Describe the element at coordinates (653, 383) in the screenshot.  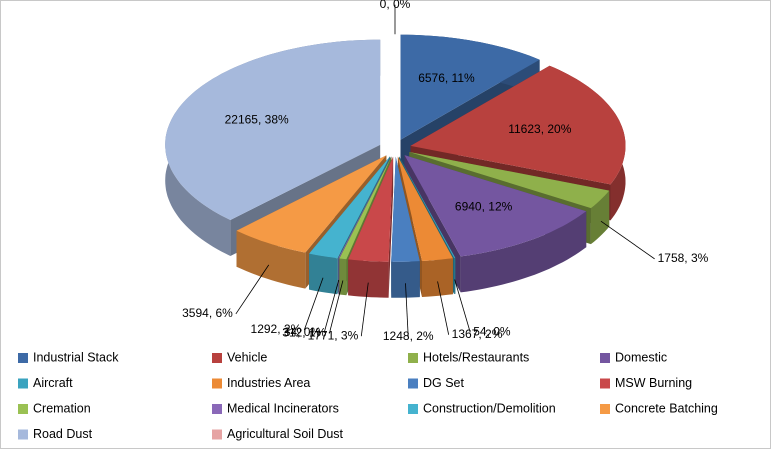
I see `legend-label: MSW Burning` at that location.